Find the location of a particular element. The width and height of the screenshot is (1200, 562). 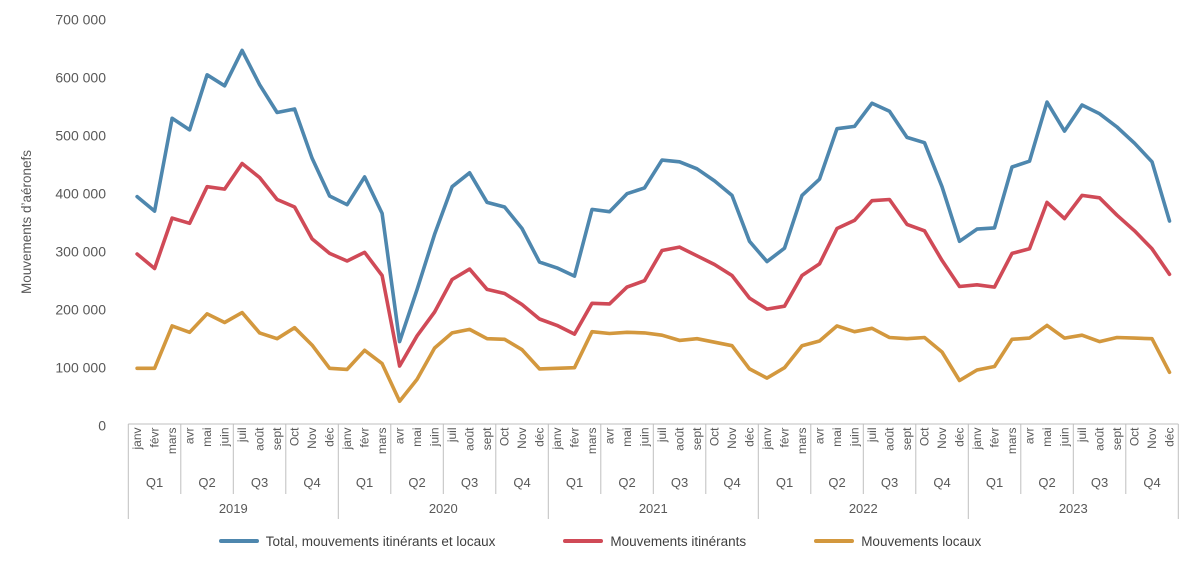

legend-item-total: Total, mouvements itinérants et locaux is located at coordinates (357, 541).